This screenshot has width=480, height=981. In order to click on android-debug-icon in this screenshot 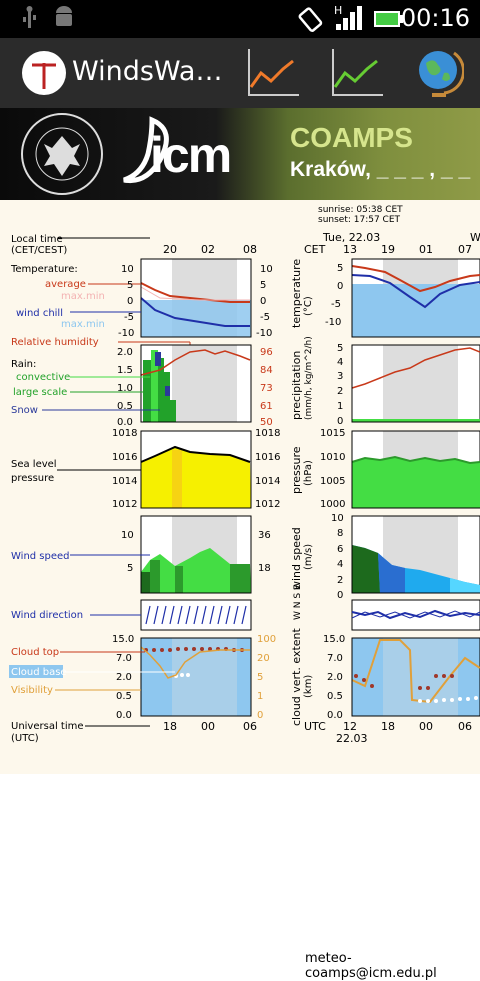, I will do `click(64, 16)`.